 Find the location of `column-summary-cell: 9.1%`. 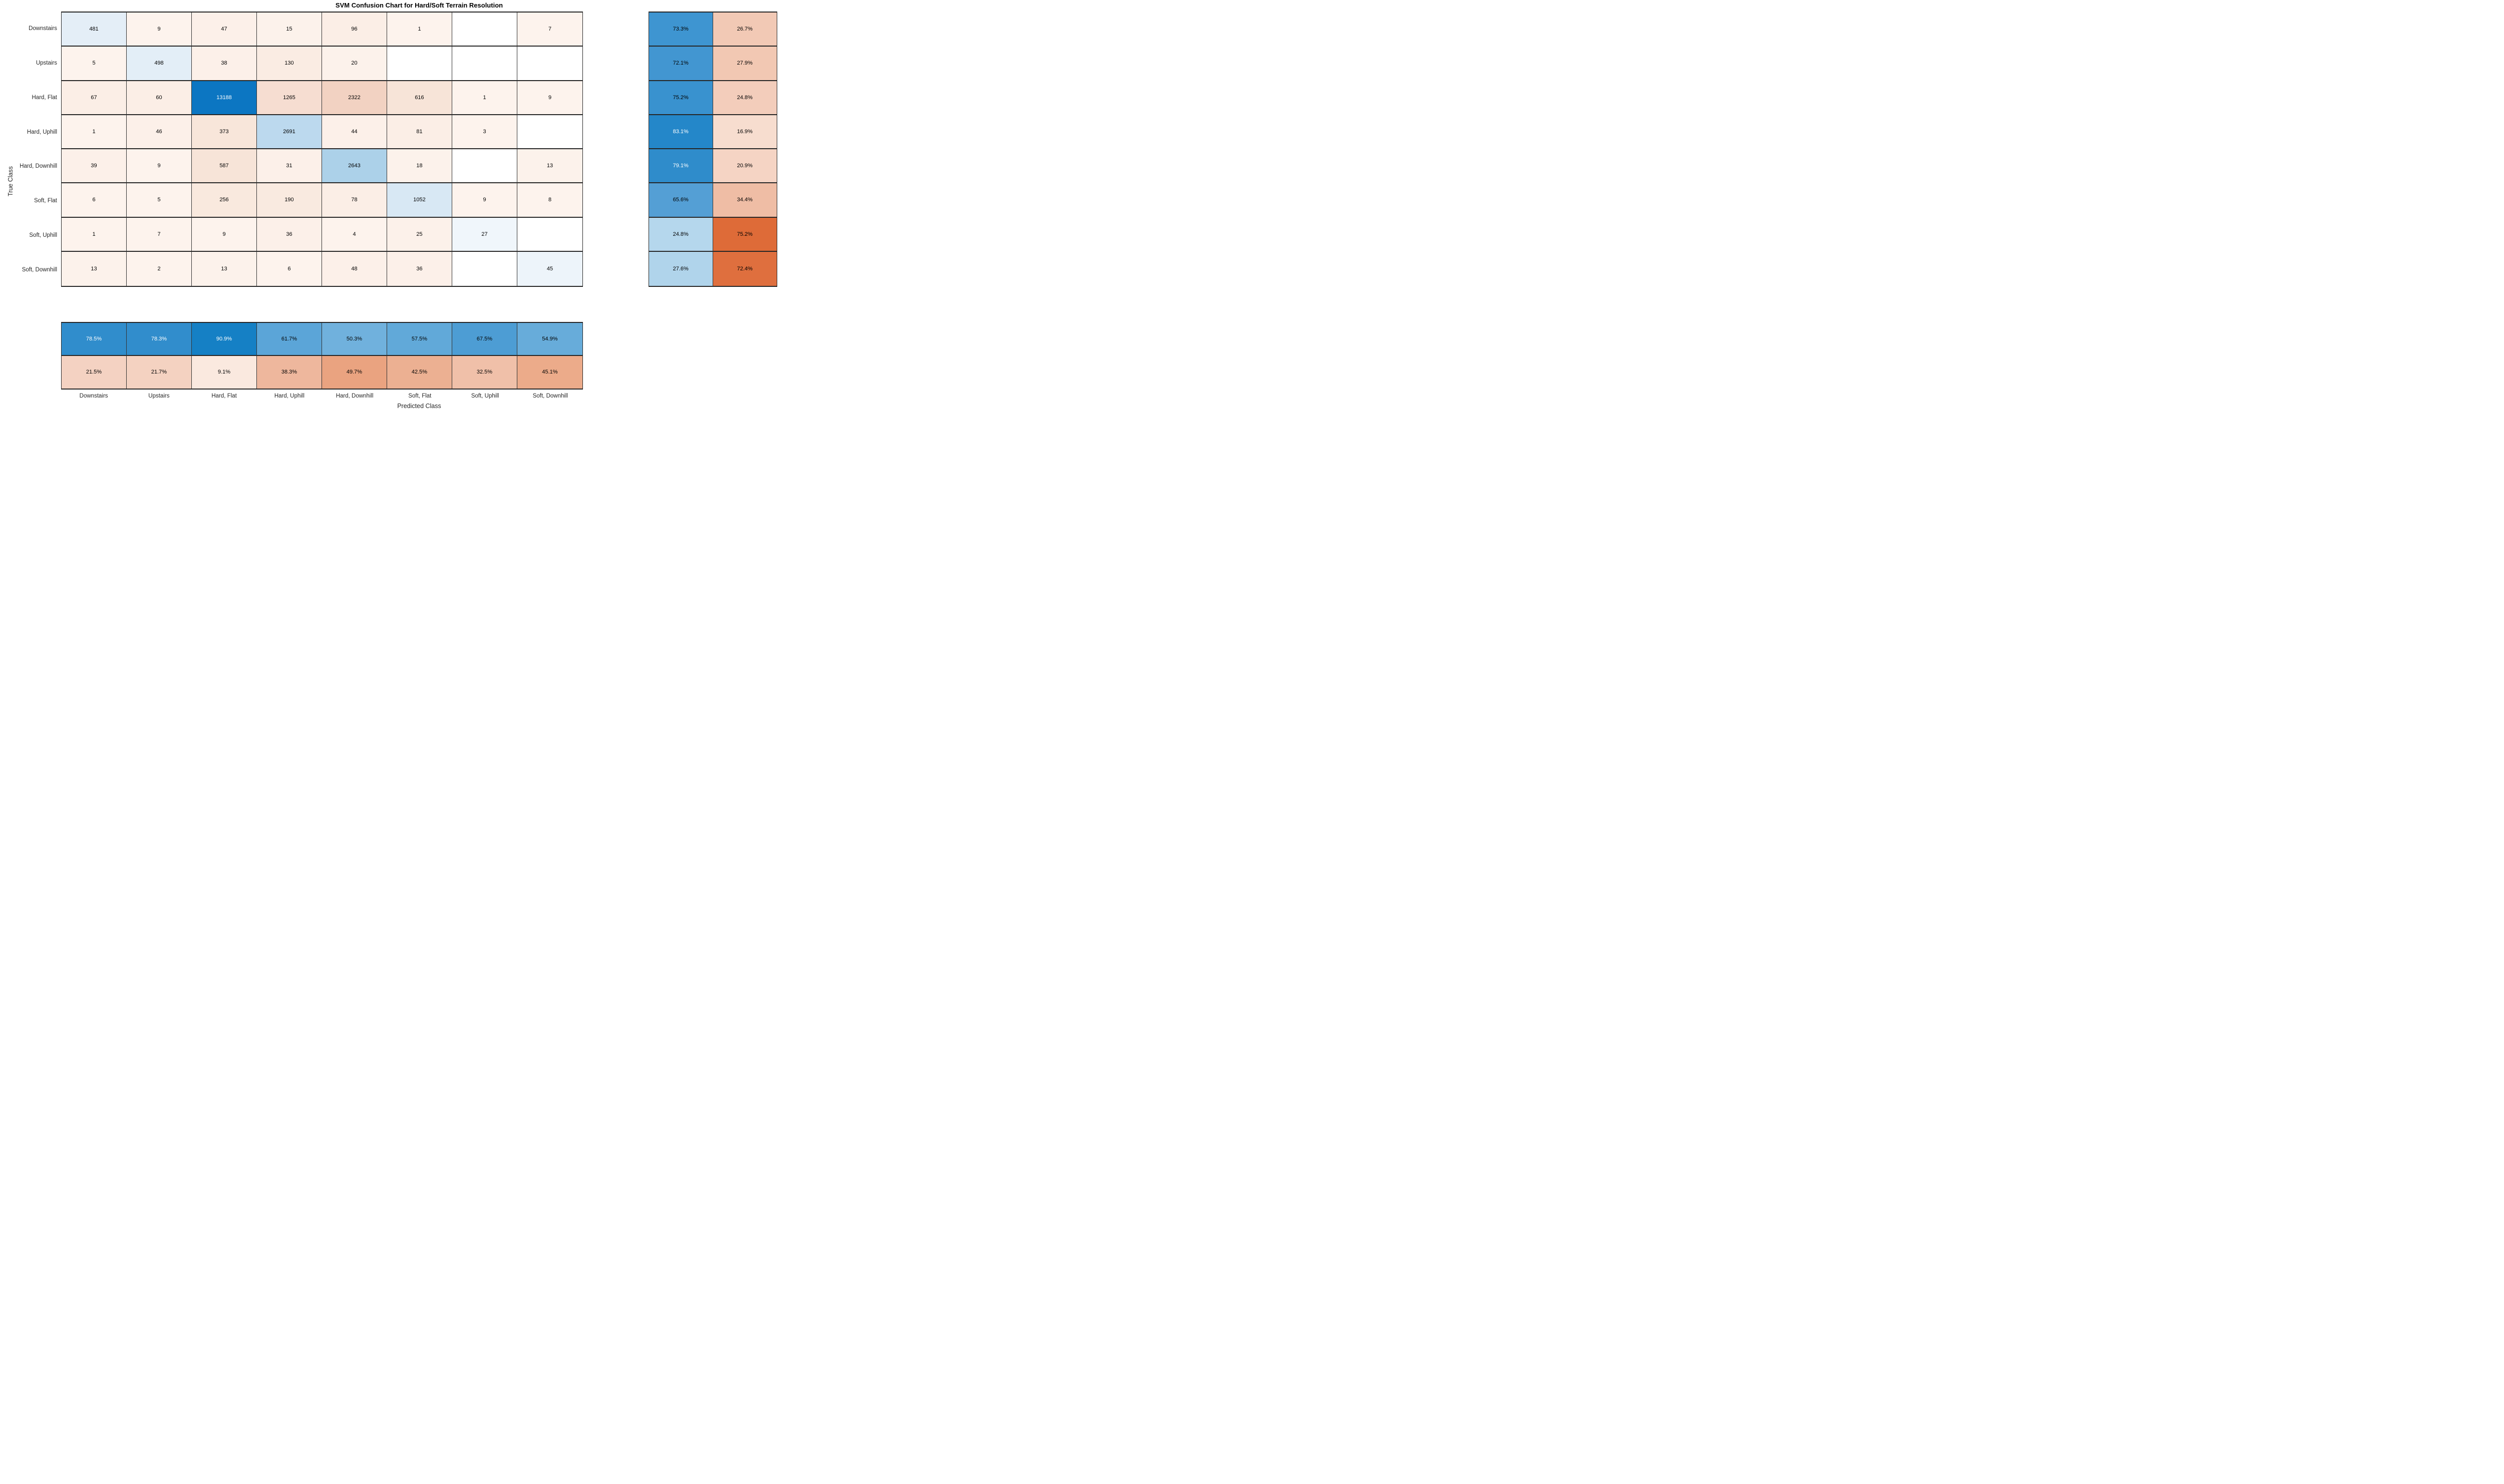

column-summary-cell: 9.1% is located at coordinates (224, 372).